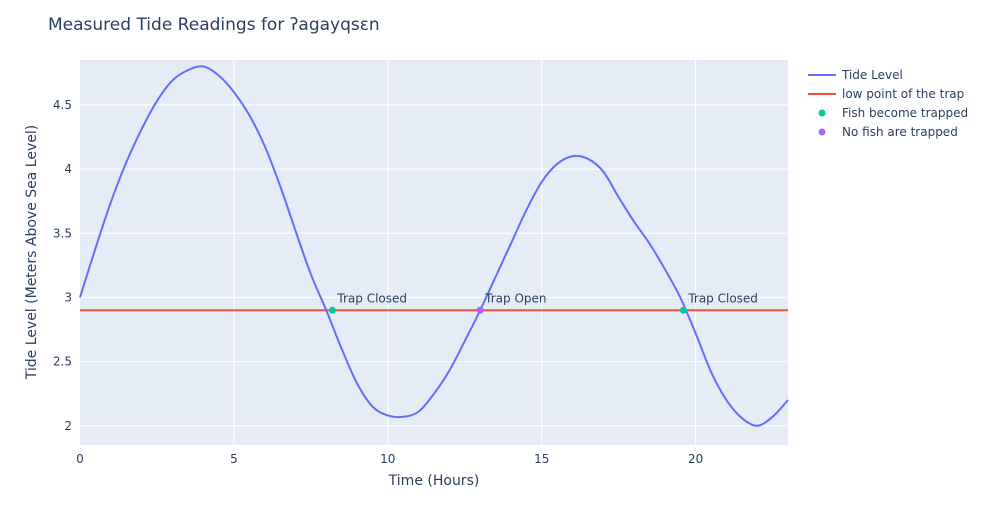 Image resolution: width=985 pixels, height=525 pixels. I want to click on legend-item: Fish become trapped, so click(893, 113).